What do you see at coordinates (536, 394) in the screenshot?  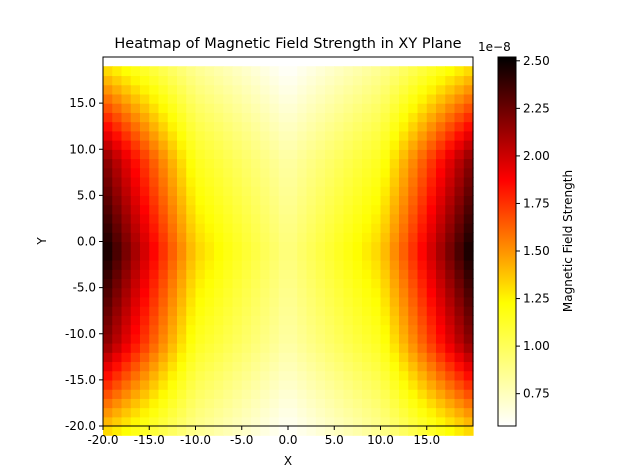 I see `colorbar-tick-label: 0.75` at bounding box center [536, 394].